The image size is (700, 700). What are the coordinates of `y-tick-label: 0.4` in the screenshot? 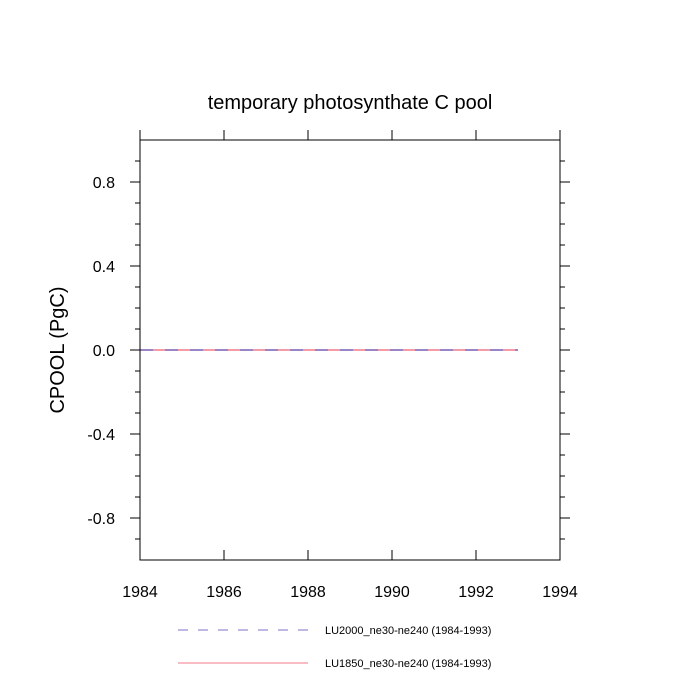 It's located at (104, 267).